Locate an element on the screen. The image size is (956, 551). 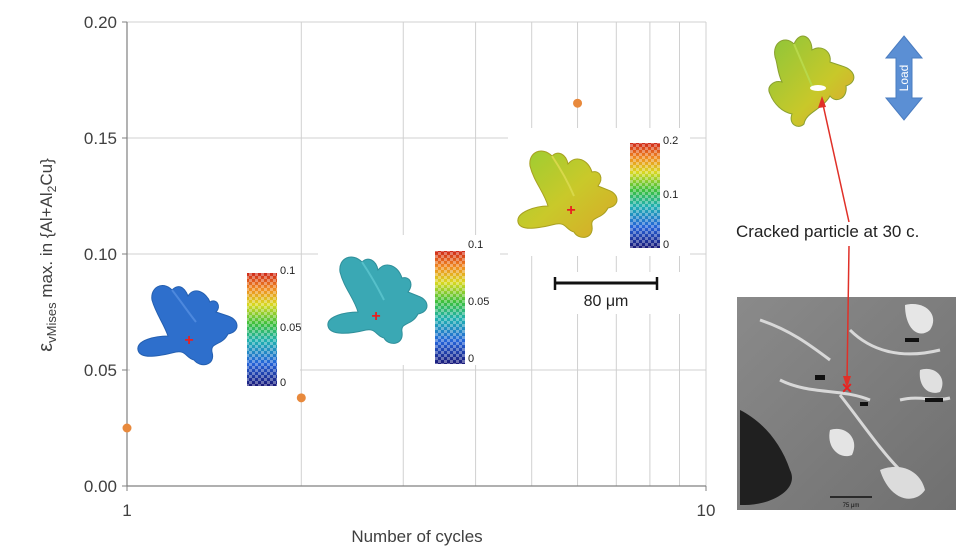
particle-inset-3: + 0.2 0.1 0 is located at coordinates (599, 192).